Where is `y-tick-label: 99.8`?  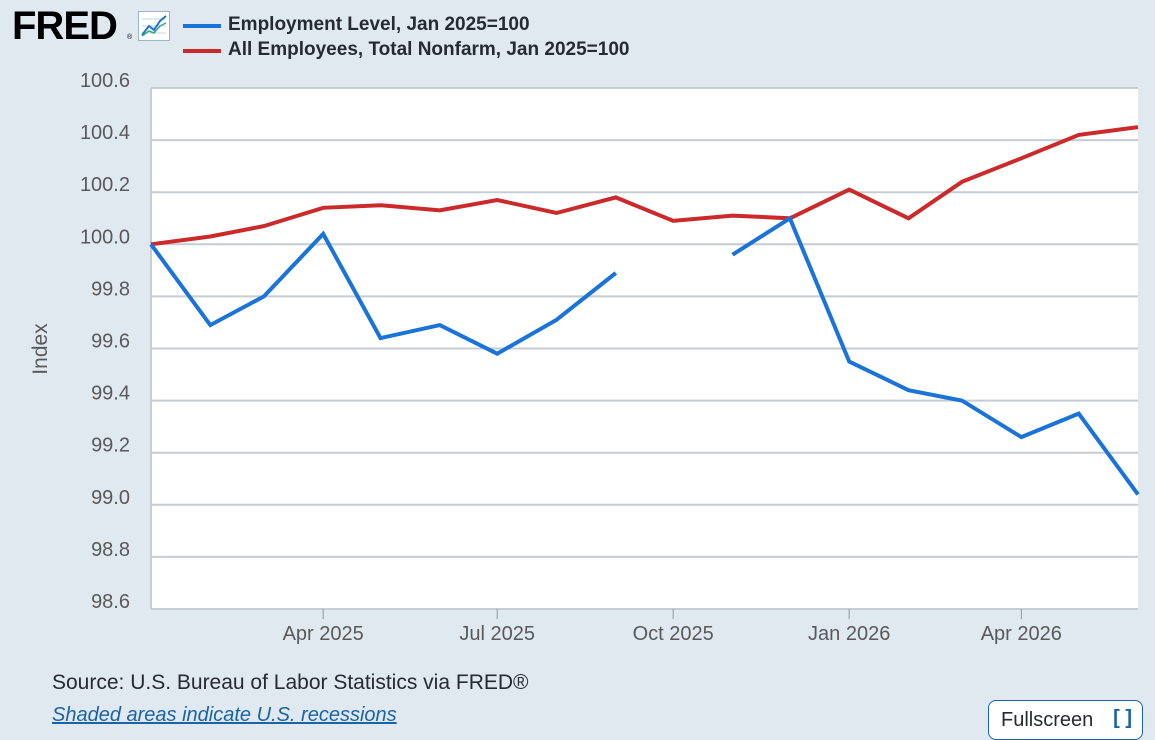 y-tick-label: 99.8 is located at coordinates (110, 289).